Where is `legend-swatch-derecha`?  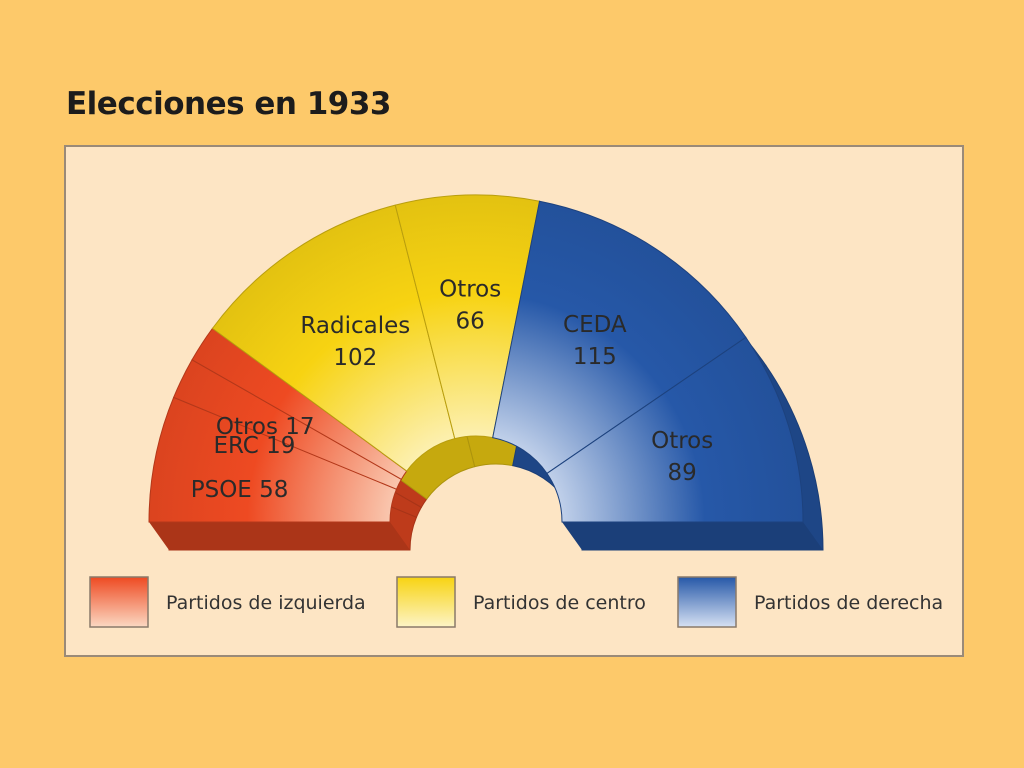 legend-swatch-derecha is located at coordinates (707, 602).